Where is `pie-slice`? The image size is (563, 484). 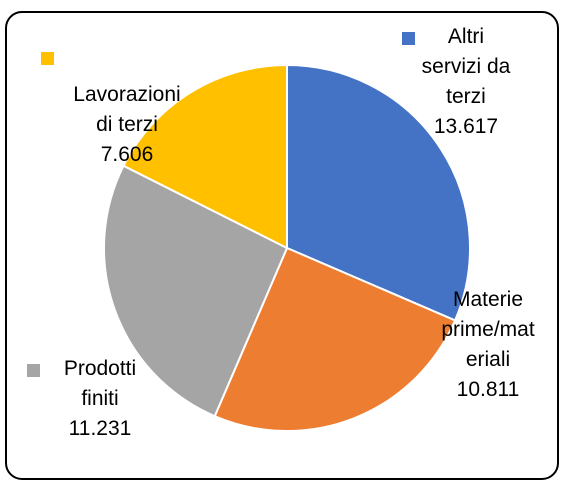
pie-slice is located at coordinates (205, 156).